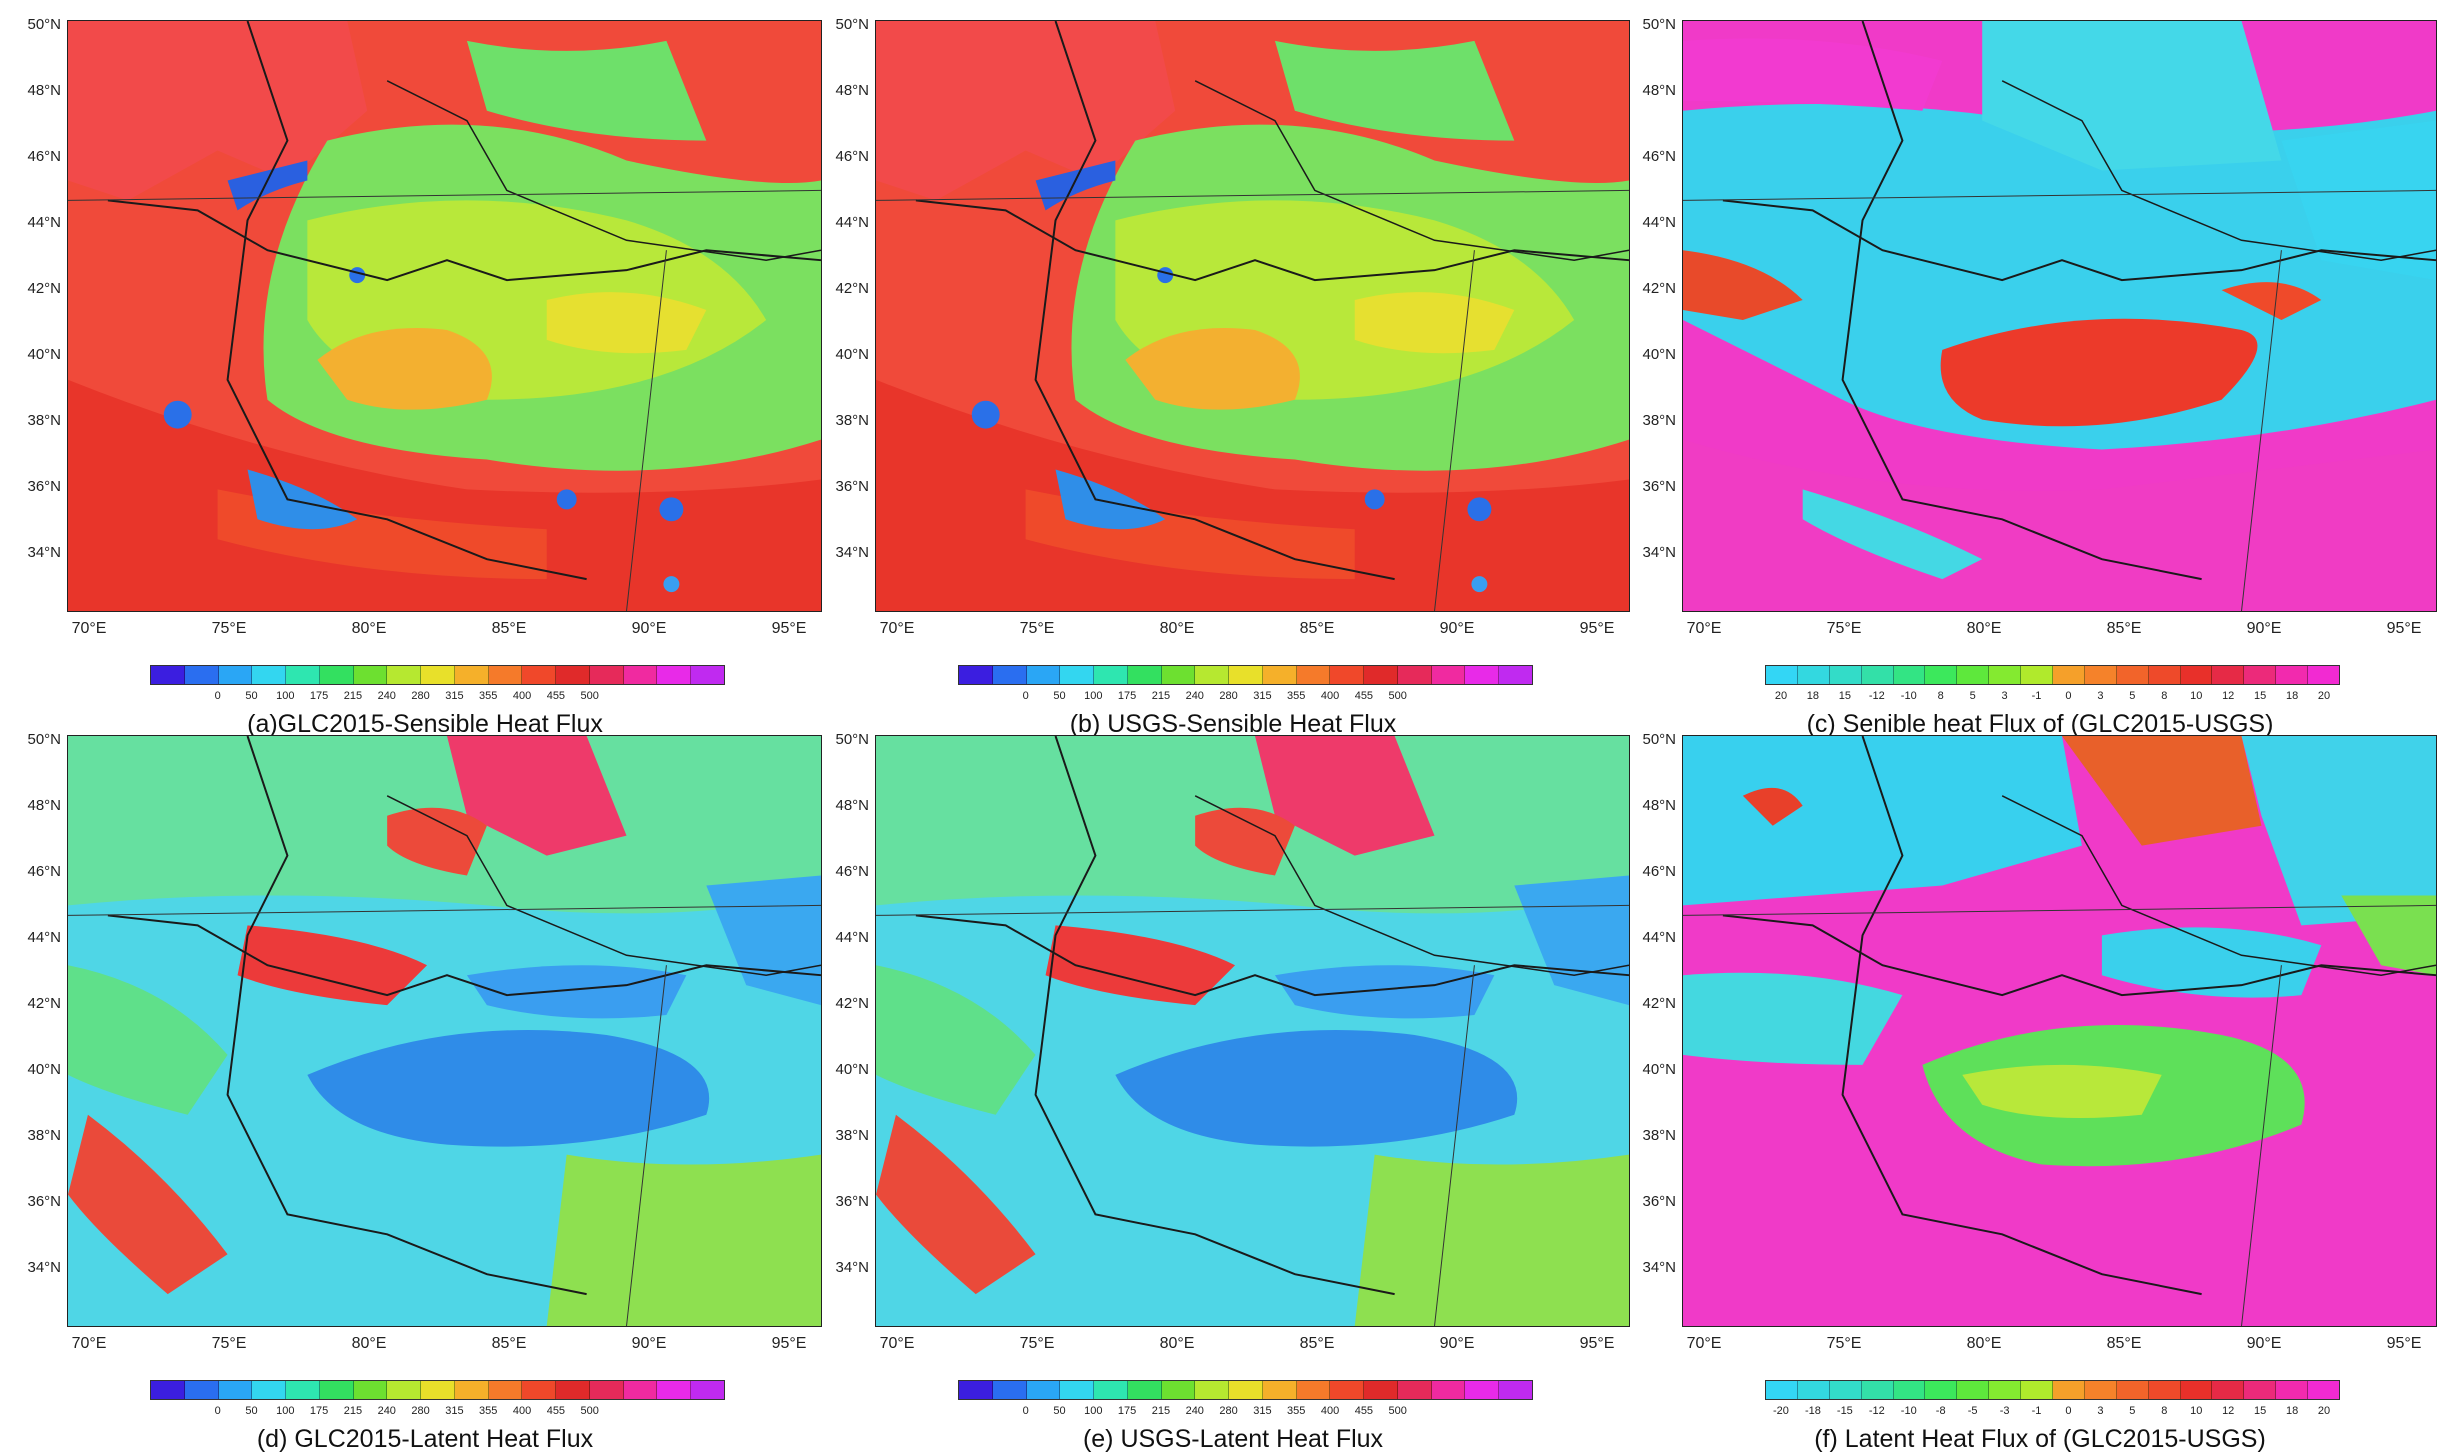 This screenshot has height=1455, width=2456. Describe the element at coordinates (2052, 698) in the screenshot. I see `colorbar-labels: 20 18 15 -12 -10 8 5 3 -1 0 3 5 8 10 12 15 18 20` at that location.